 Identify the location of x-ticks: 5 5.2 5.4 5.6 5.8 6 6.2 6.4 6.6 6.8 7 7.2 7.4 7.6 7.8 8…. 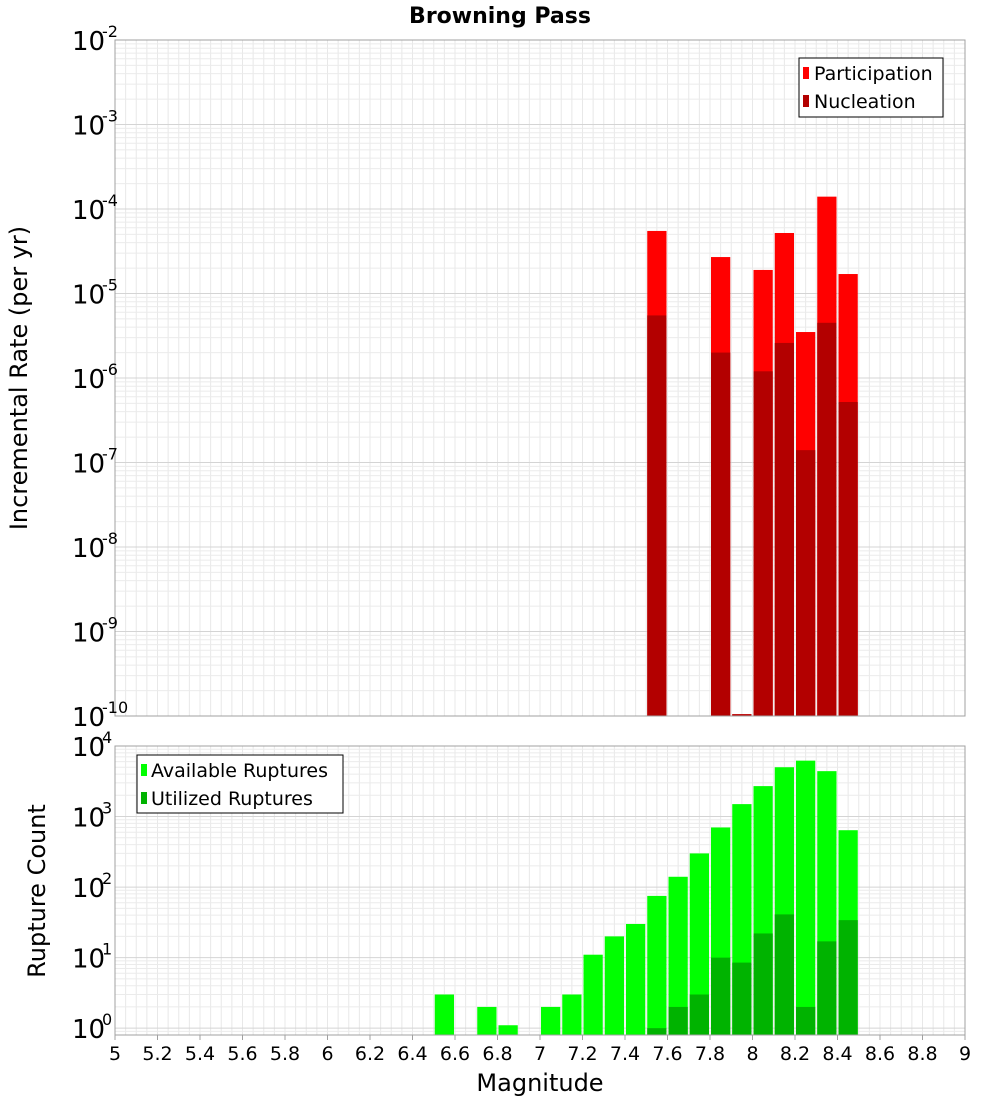
(540, 1050).